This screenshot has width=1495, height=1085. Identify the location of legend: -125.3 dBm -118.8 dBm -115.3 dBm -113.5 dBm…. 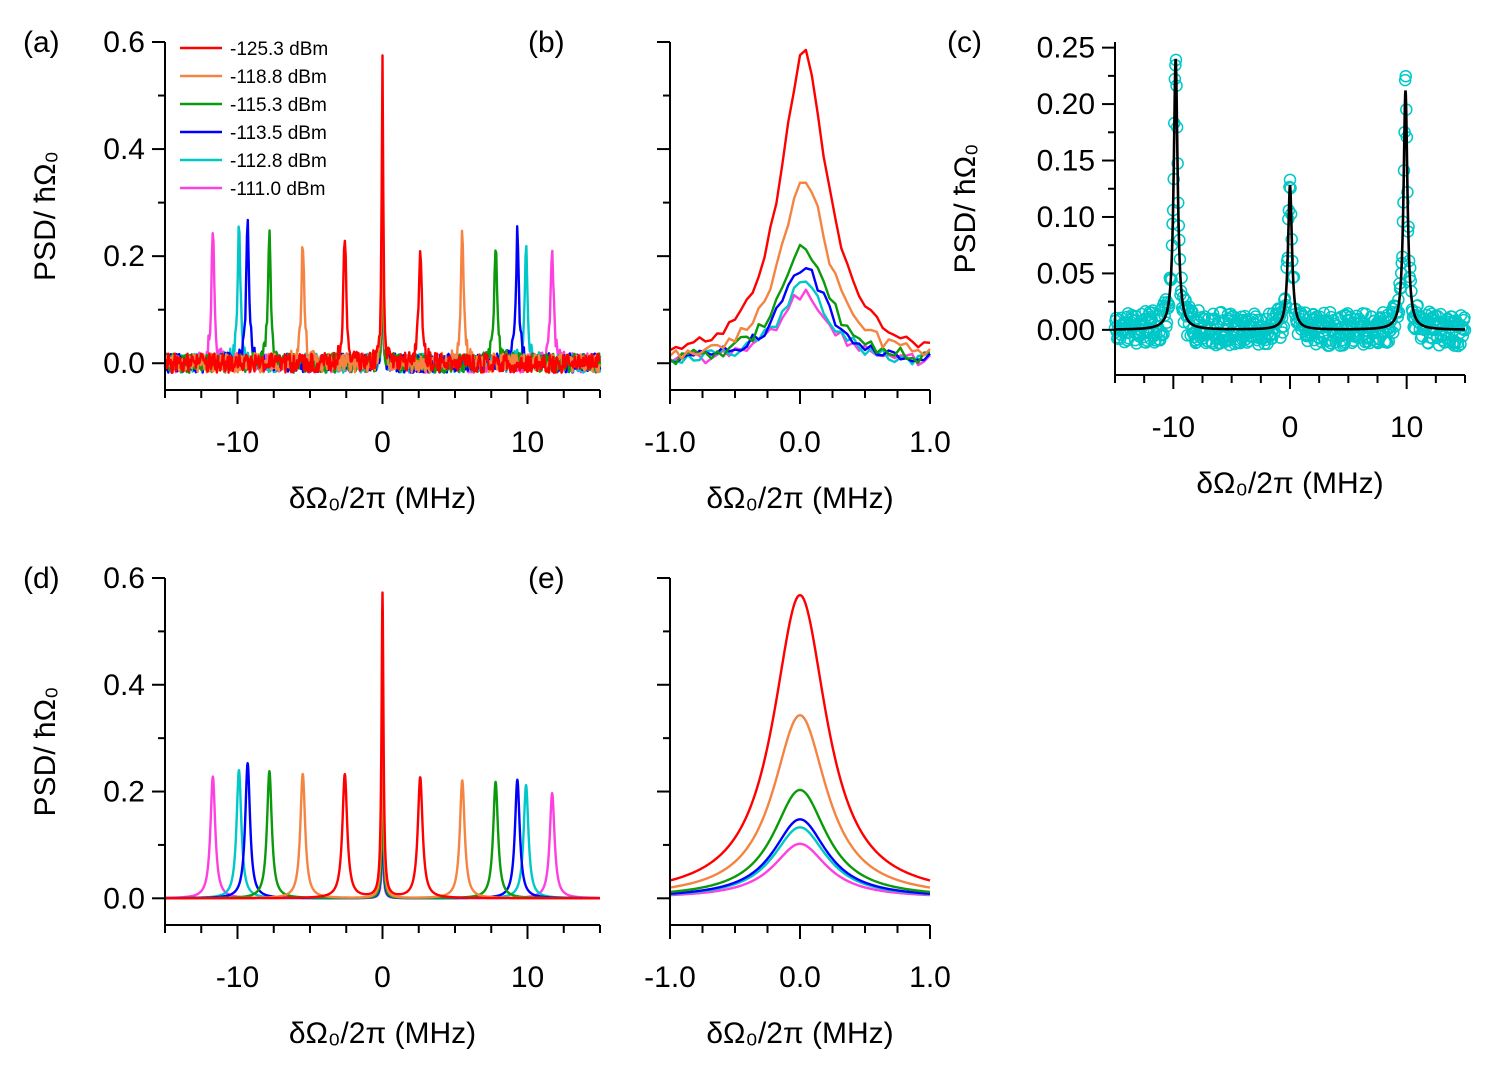
(254, 119).